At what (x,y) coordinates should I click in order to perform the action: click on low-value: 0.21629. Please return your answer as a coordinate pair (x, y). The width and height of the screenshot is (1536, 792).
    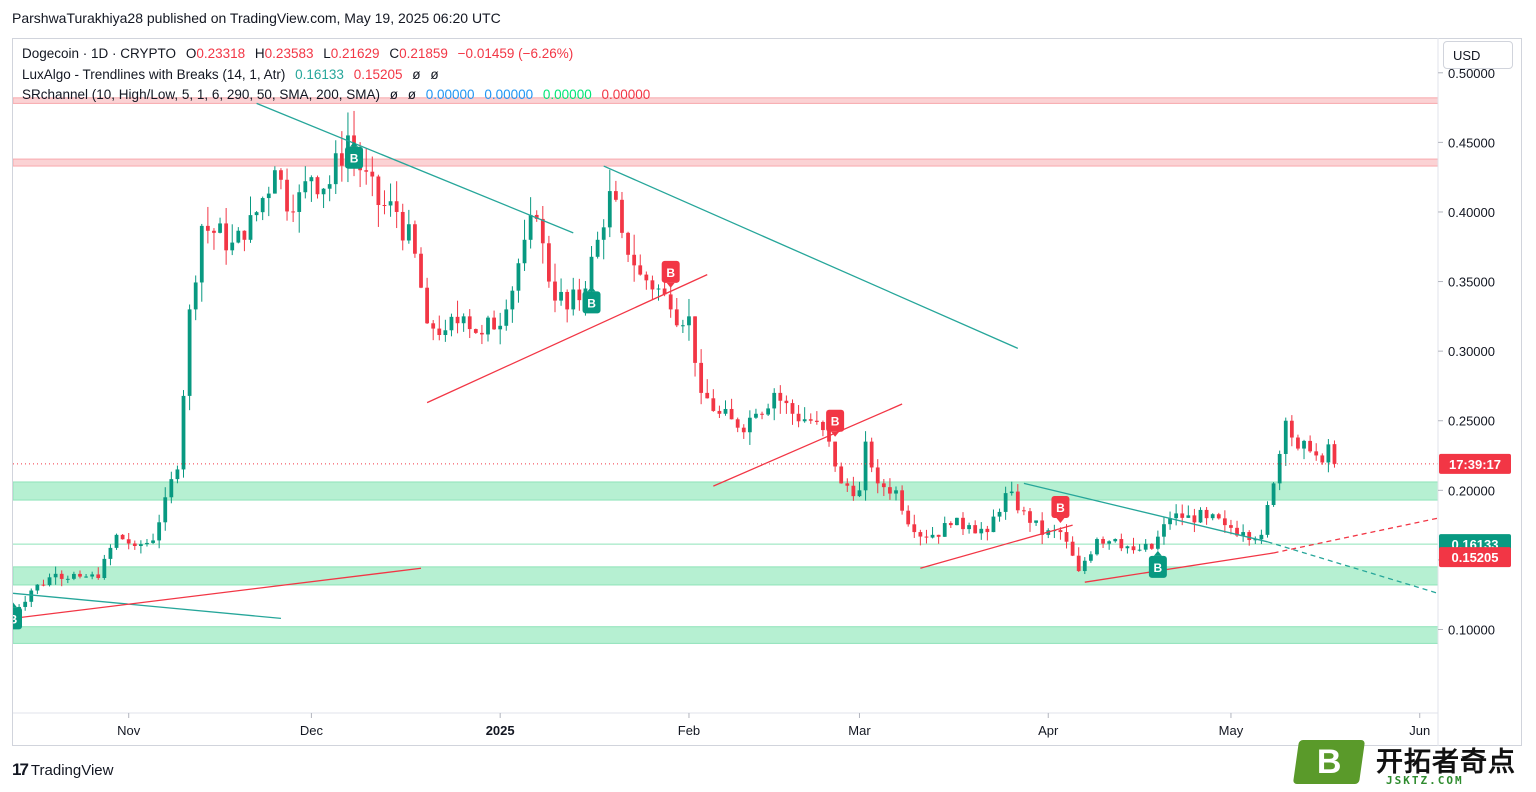
    Looking at the image, I should click on (355, 53).